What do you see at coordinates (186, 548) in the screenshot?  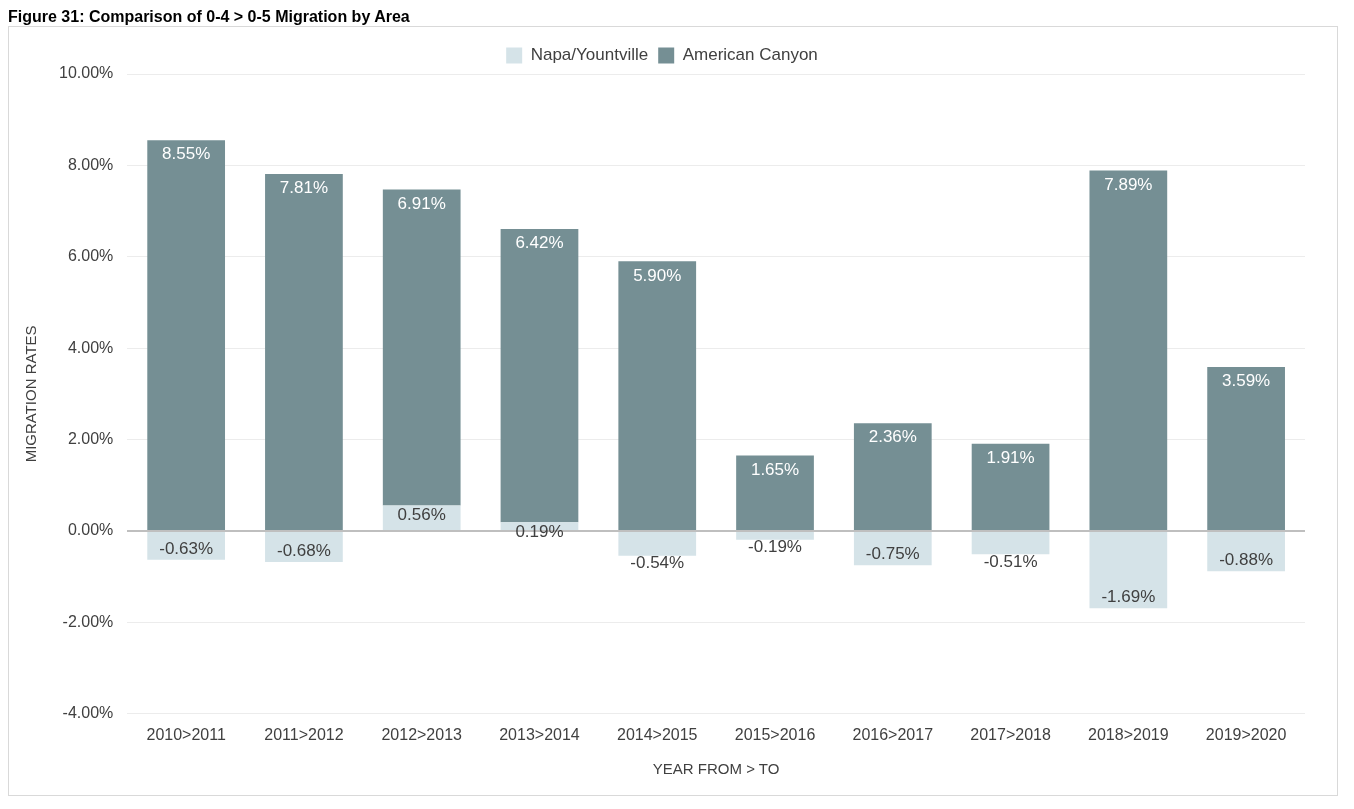 I see `data-label: -0.63%` at bounding box center [186, 548].